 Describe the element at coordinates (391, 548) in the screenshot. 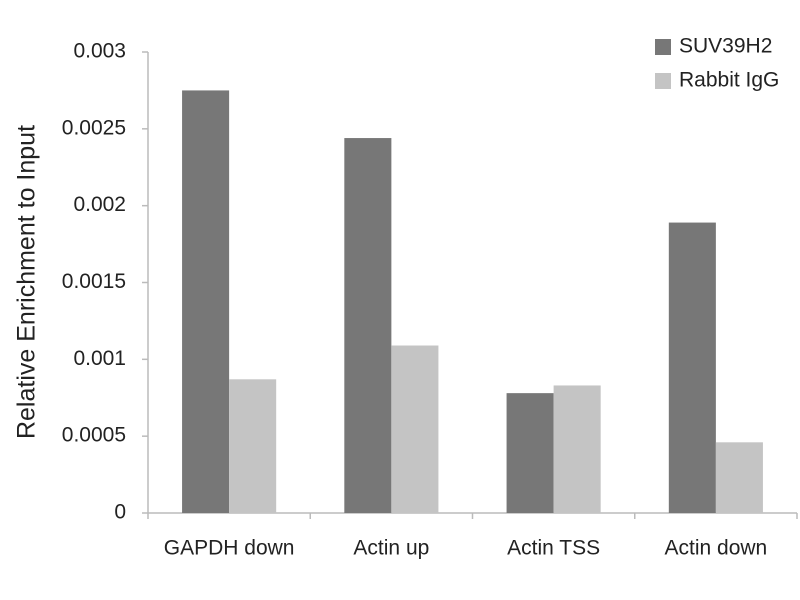

I see `x-tick-label: Actin up` at that location.